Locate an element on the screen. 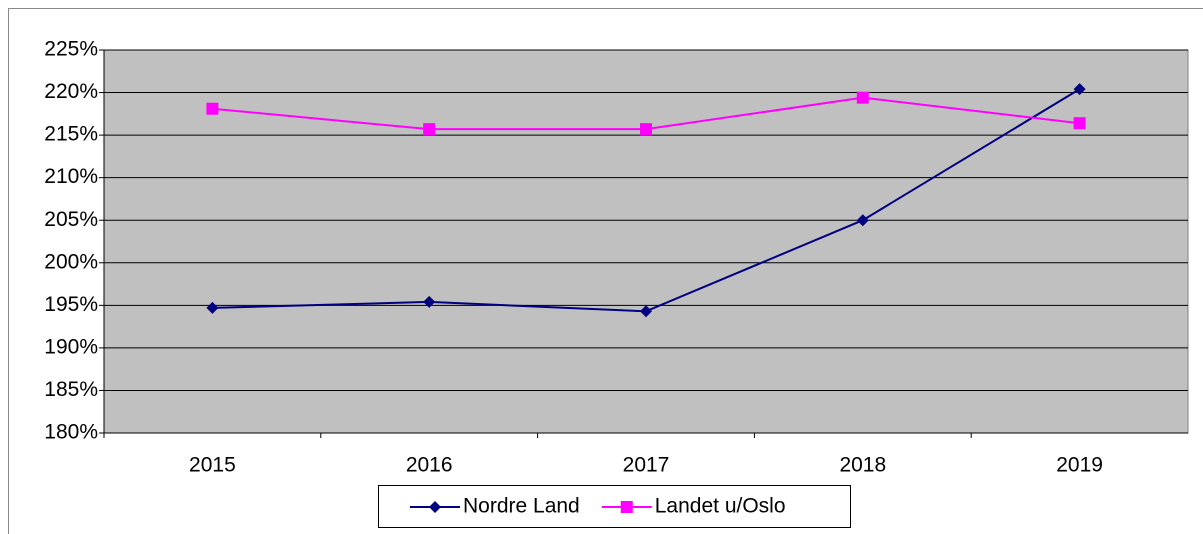 The height and width of the screenshot is (534, 1203). legend-label: Nordre Land is located at coordinates (521, 506).